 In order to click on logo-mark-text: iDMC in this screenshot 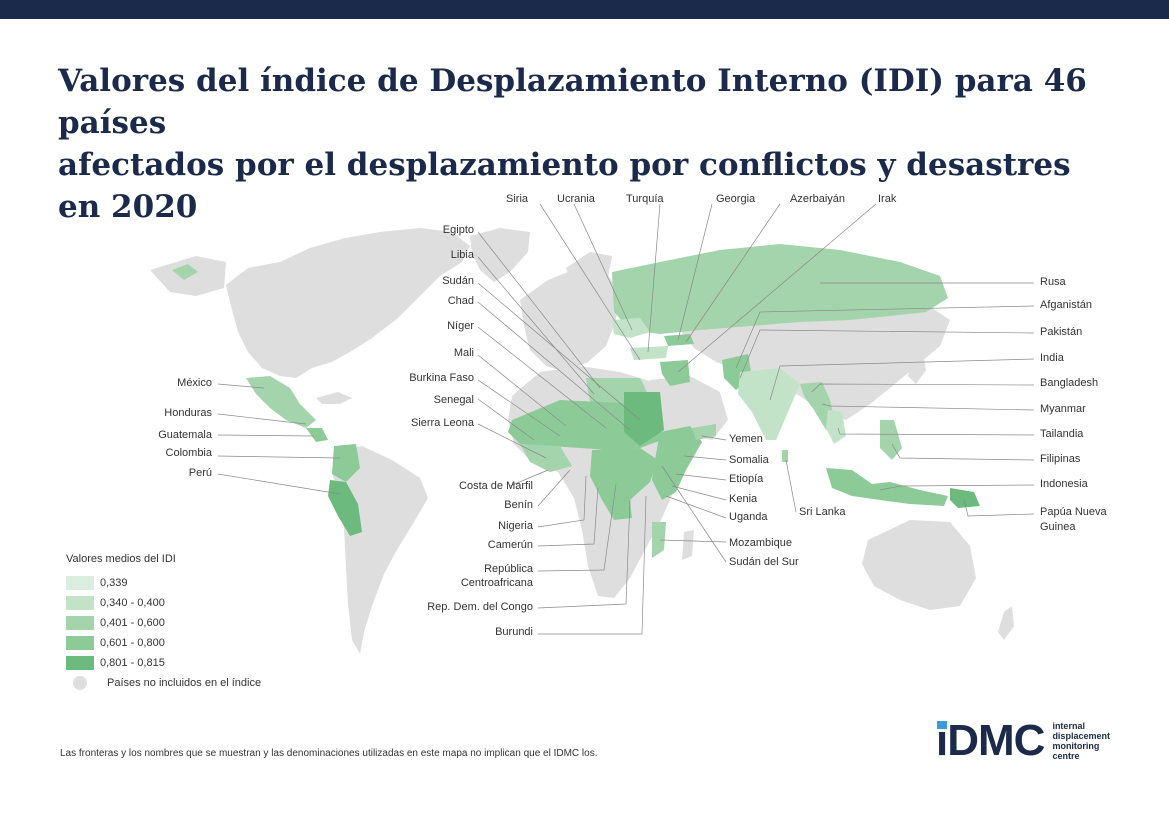, I will do `click(990, 740)`.